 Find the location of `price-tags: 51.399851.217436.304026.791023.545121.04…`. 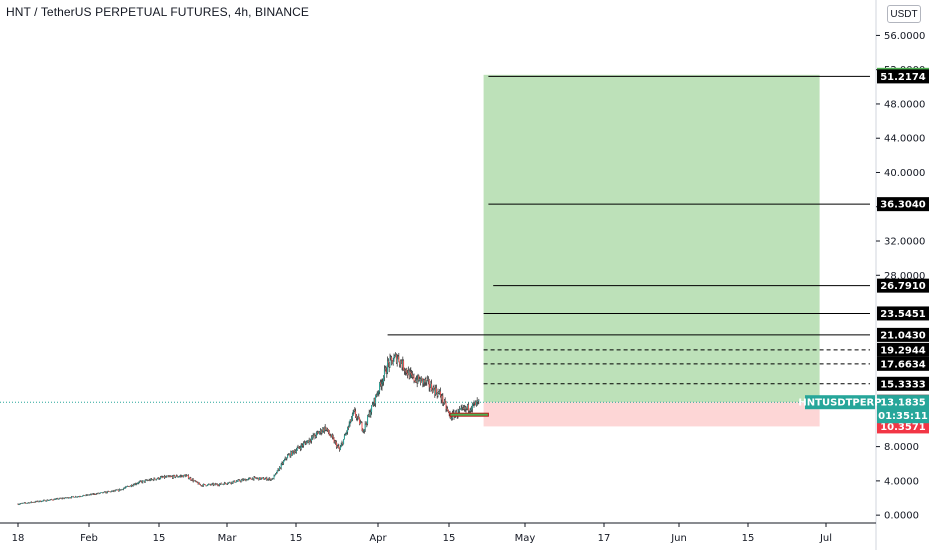

price-tags: 51.399851.217436.304026.791023.545121.04… is located at coordinates (863, 250).